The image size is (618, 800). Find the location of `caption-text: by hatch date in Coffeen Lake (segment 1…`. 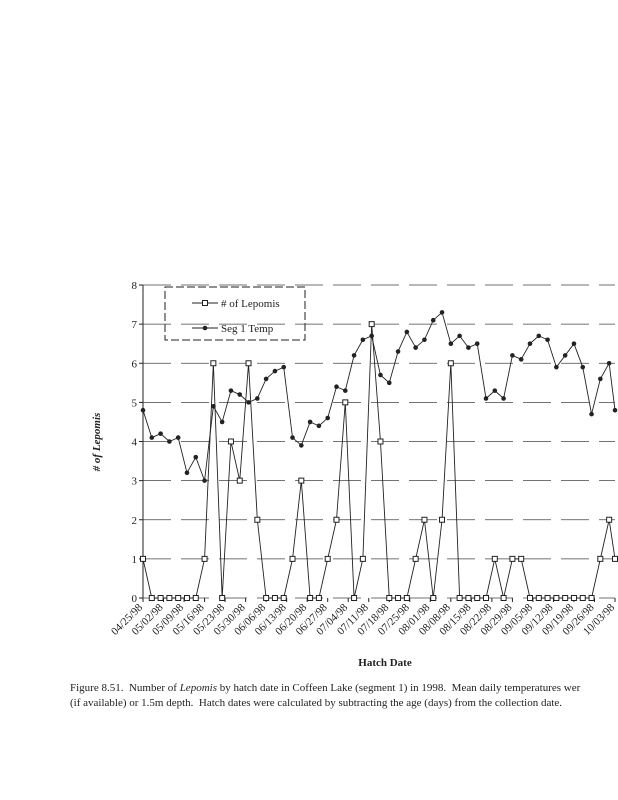

caption-text: by hatch date in Coffeen Lake (segment 1… is located at coordinates (398, 688).